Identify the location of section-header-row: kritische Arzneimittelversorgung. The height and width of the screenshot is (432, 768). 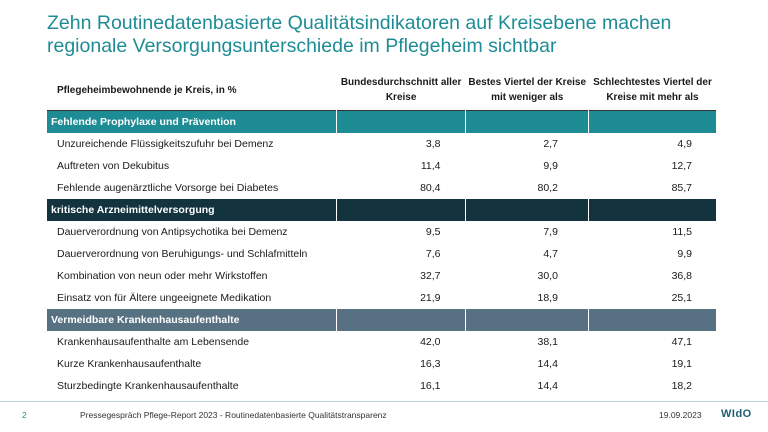
(381, 210).